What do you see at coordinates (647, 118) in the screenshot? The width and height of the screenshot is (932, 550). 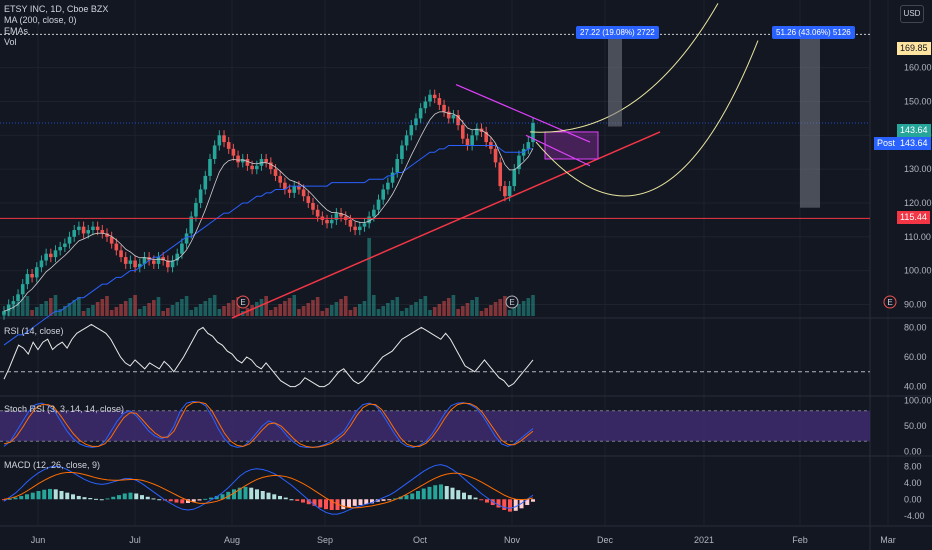 I see `projection-curve-lower` at bounding box center [647, 118].